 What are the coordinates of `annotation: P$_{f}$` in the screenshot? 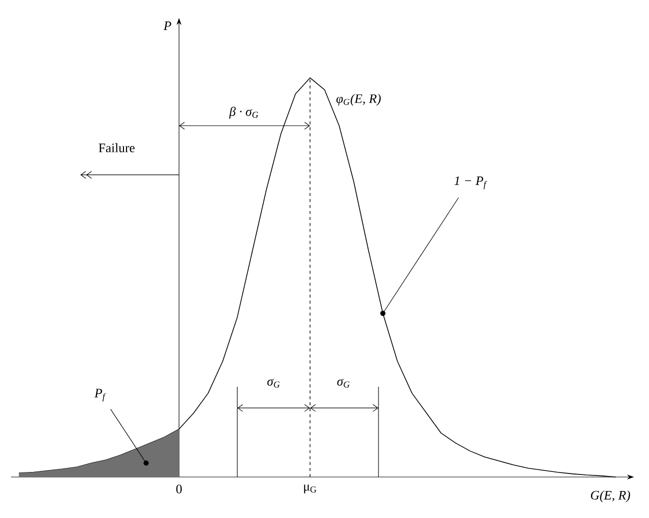 It's located at (100, 395).